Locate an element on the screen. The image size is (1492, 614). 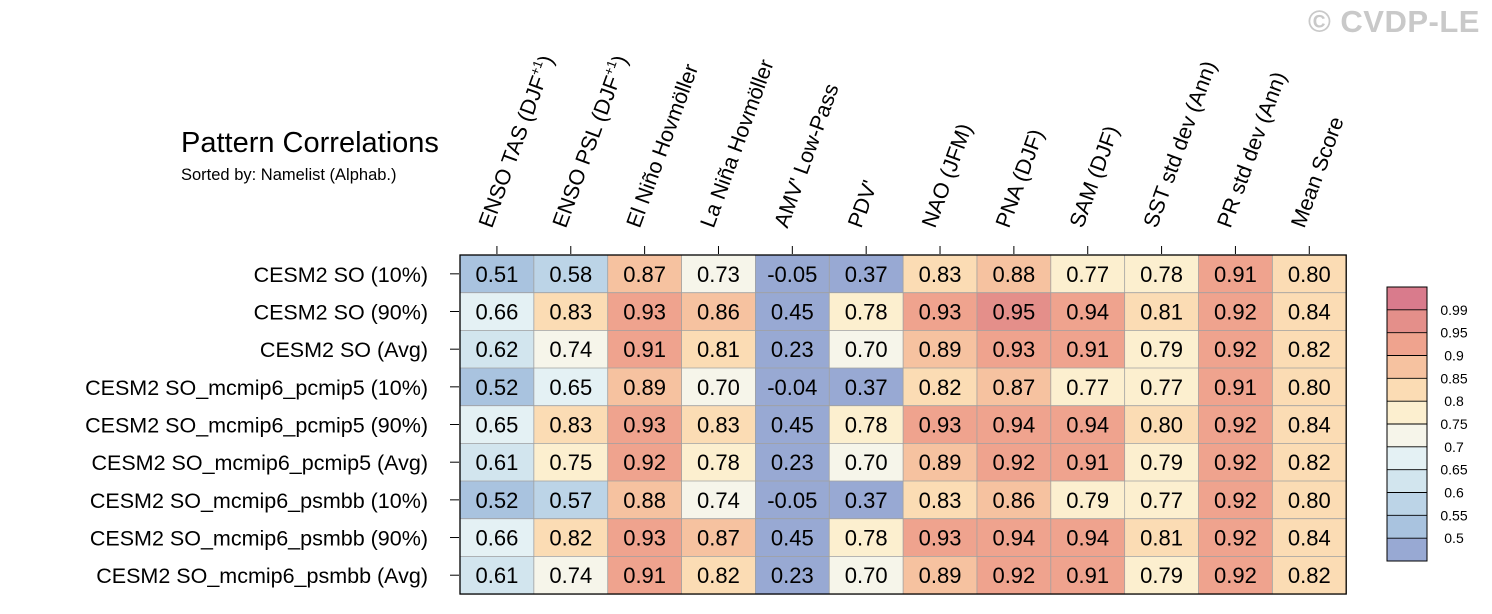
cell-value-label: 0.80 is located at coordinates (1309, 387).